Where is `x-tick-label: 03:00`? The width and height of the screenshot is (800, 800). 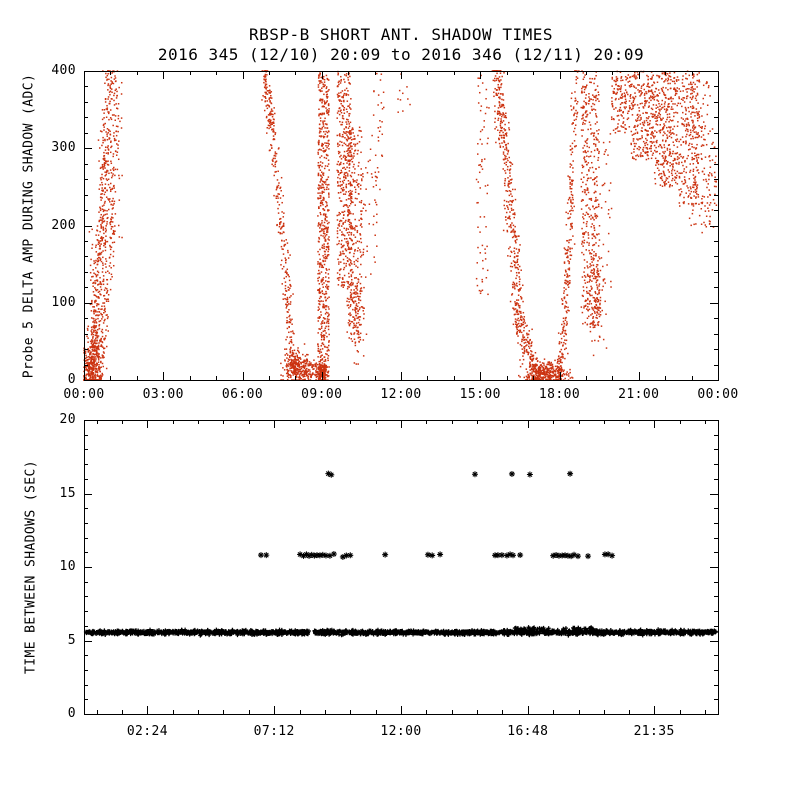
x-tick-label: 03:00 is located at coordinates (163, 394).